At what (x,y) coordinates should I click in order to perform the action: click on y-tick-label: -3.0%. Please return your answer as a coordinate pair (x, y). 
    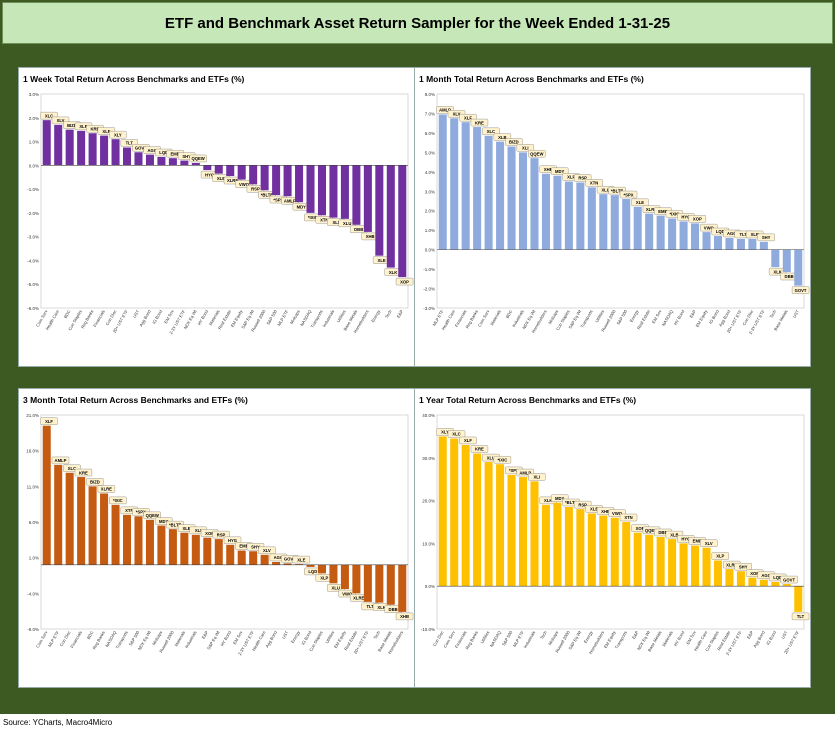
    Looking at the image, I should click on (33, 237).